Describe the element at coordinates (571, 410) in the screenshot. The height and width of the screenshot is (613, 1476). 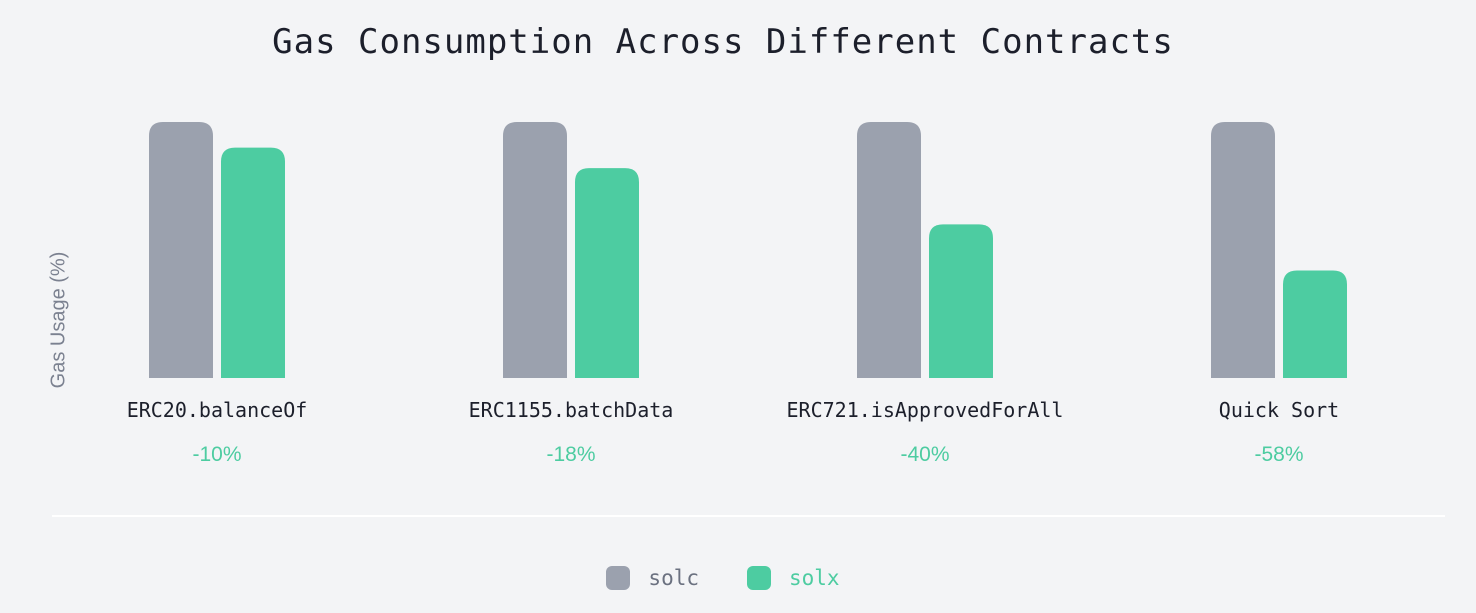
I see `category-label: ERC1155.batchData` at that location.